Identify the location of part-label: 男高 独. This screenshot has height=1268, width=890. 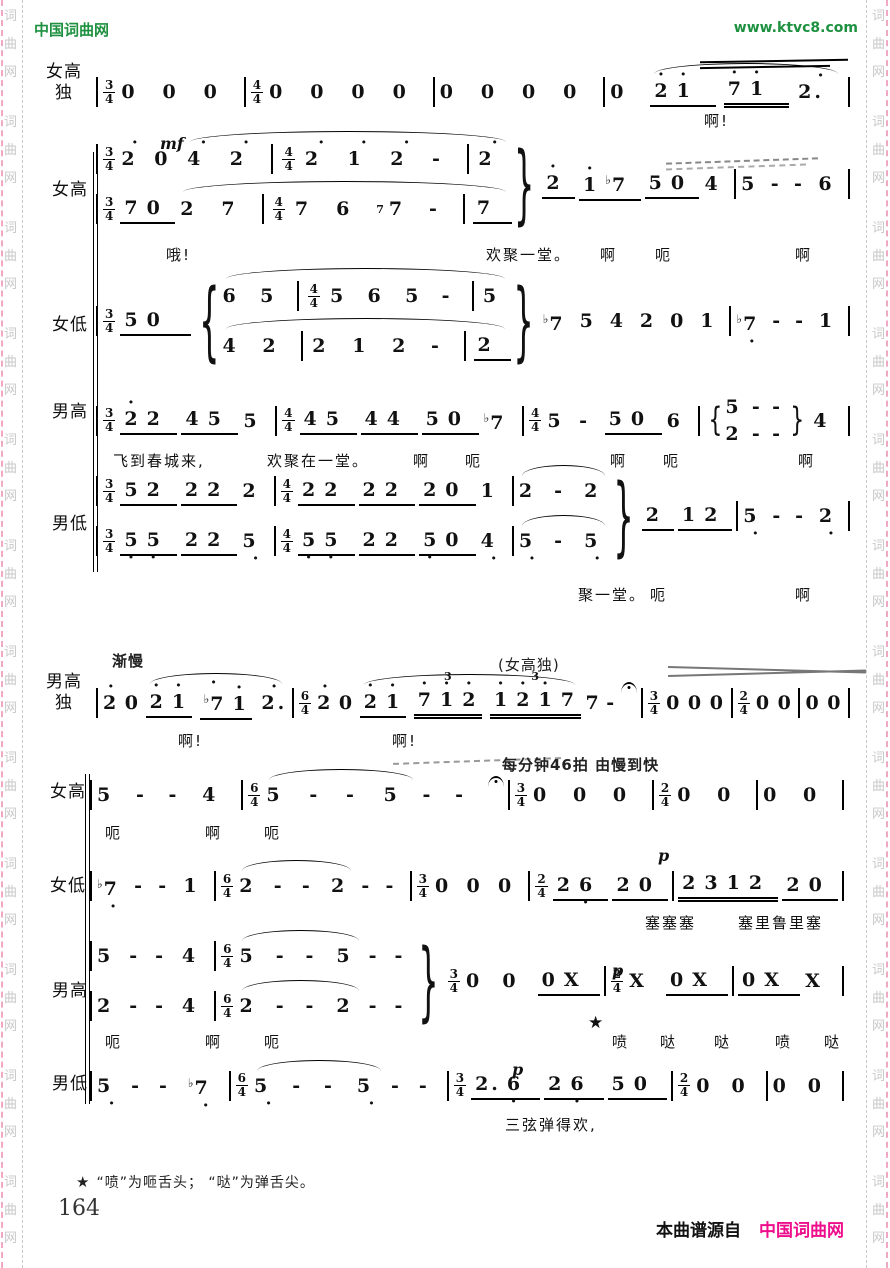
(64, 692).